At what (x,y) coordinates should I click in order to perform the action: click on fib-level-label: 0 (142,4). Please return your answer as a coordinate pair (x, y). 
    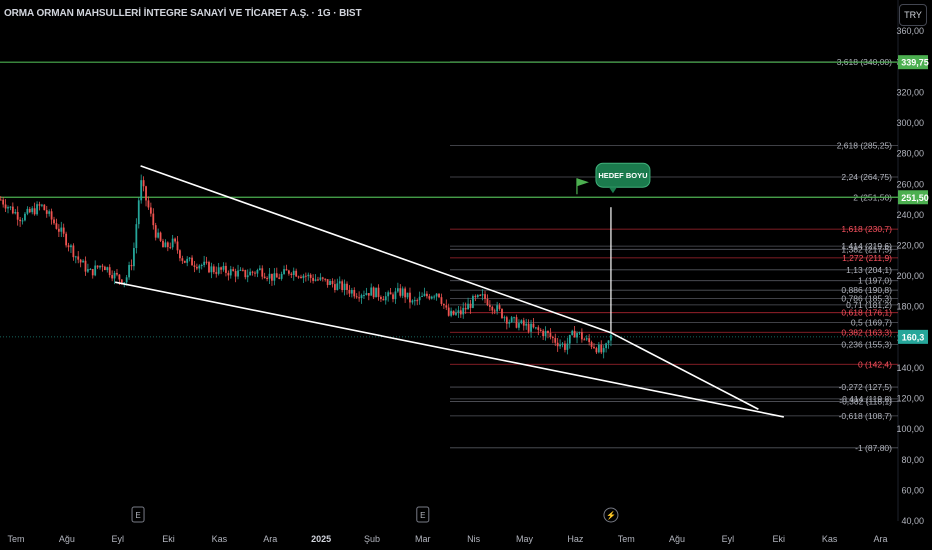
    Looking at the image, I should click on (875, 364).